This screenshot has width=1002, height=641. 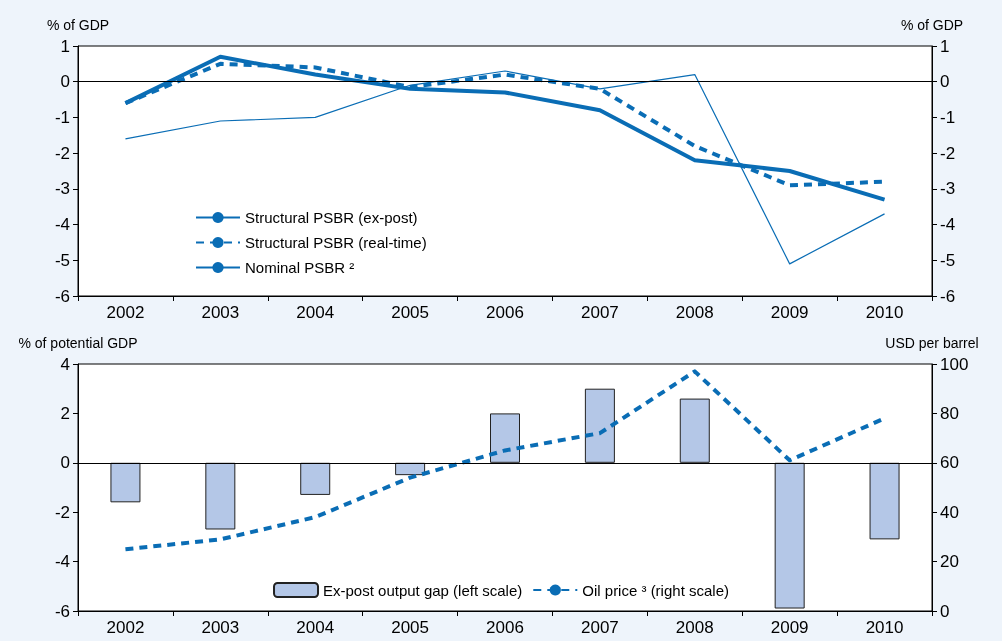 What do you see at coordinates (949, 512) in the screenshot?
I see `y2-tick-label: 40` at bounding box center [949, 512].